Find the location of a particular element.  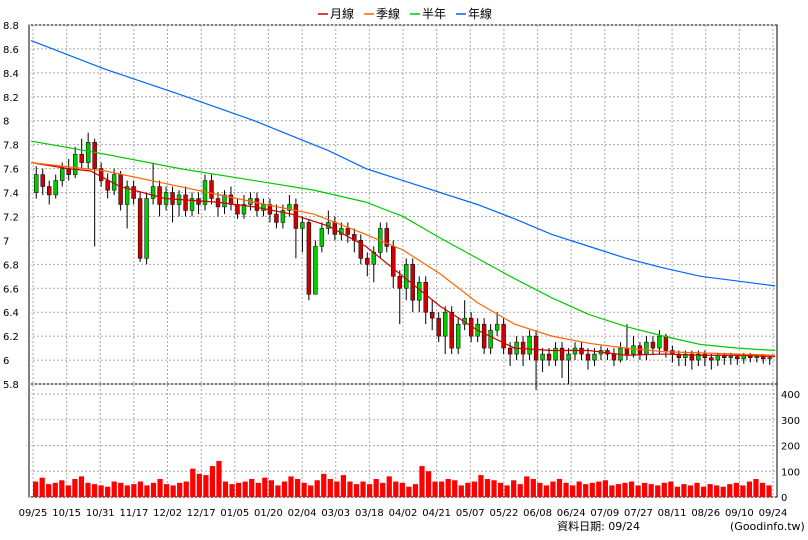

chart-legend: 月線 季線 半年 年線 is located at coordinates (405, 13).